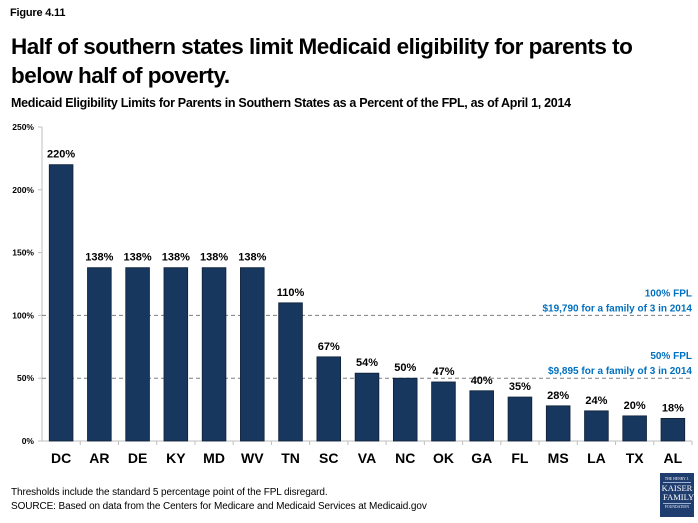 The height and width of the screenshot is (523, 698). Describe the element at coordinates (291, 293) in the screenshot. I see `data-label: 110%` at that location.